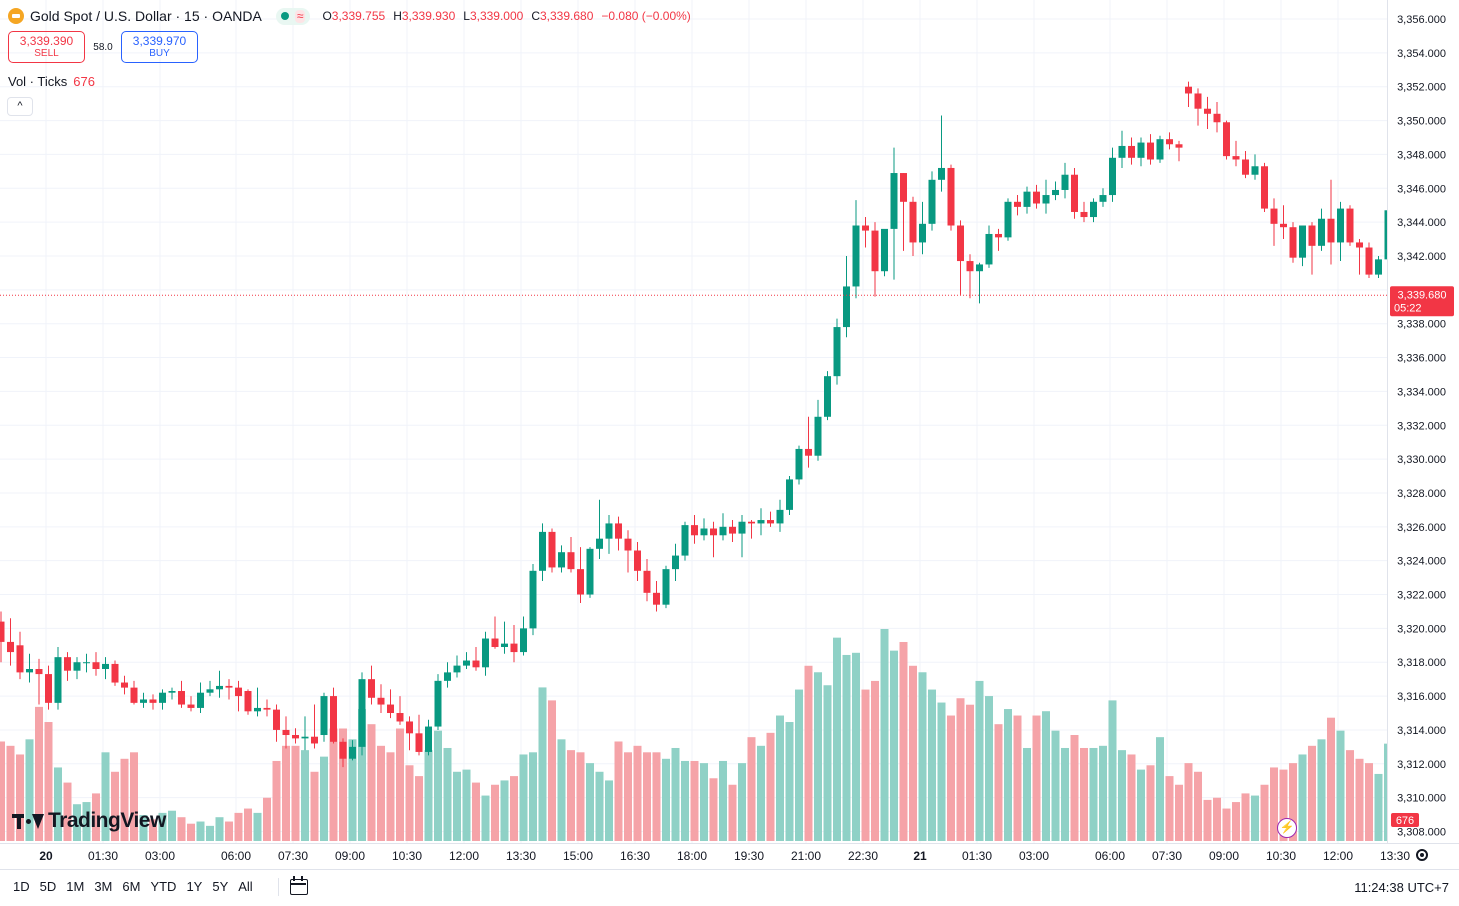 The image size is (1459, 906). I want to click on price-tick-label: 3,338.000, so click(1421, 325).